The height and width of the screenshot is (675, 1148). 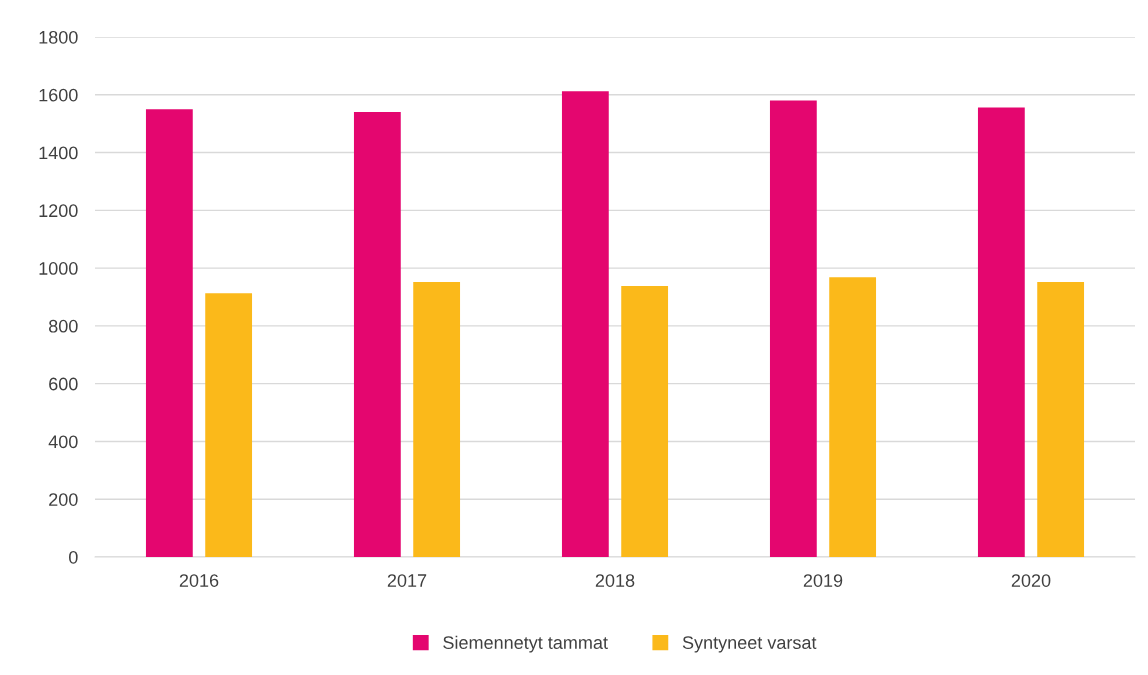 I want to click on x-tick-label: 2019, so click(x=823, y=580).